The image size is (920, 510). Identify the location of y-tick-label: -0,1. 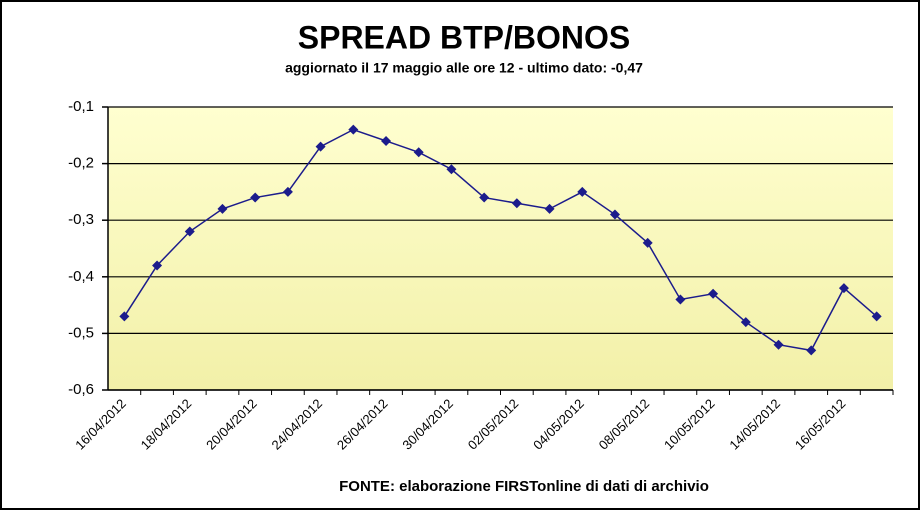
(81, 106).